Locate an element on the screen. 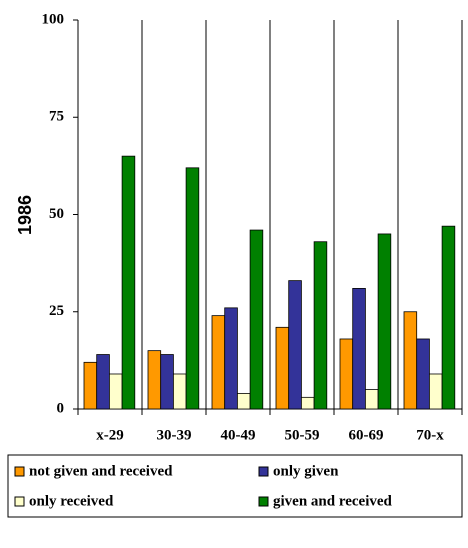  legend-box is located at coordinates (235, 486).